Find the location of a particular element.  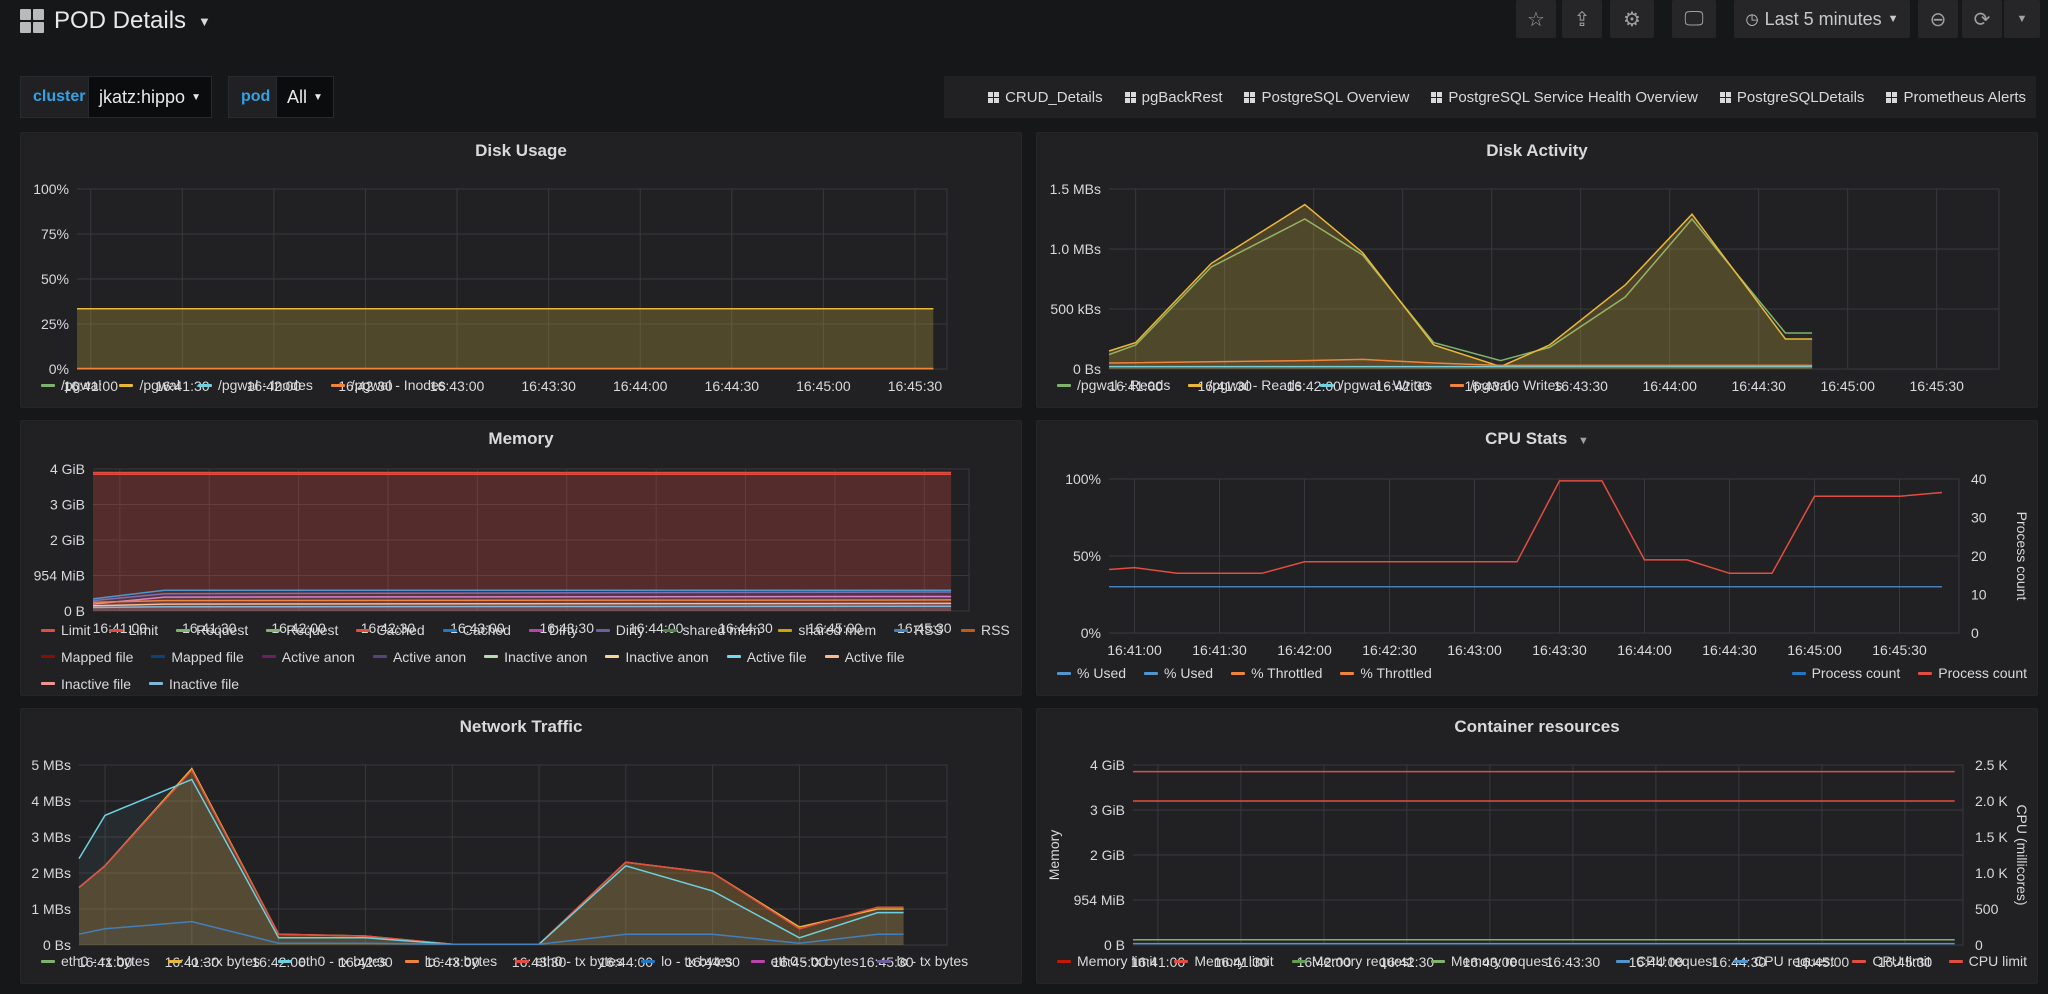

link-postgresqldetails: PostgreSQLDetails is located at coordinates (1791, 97).